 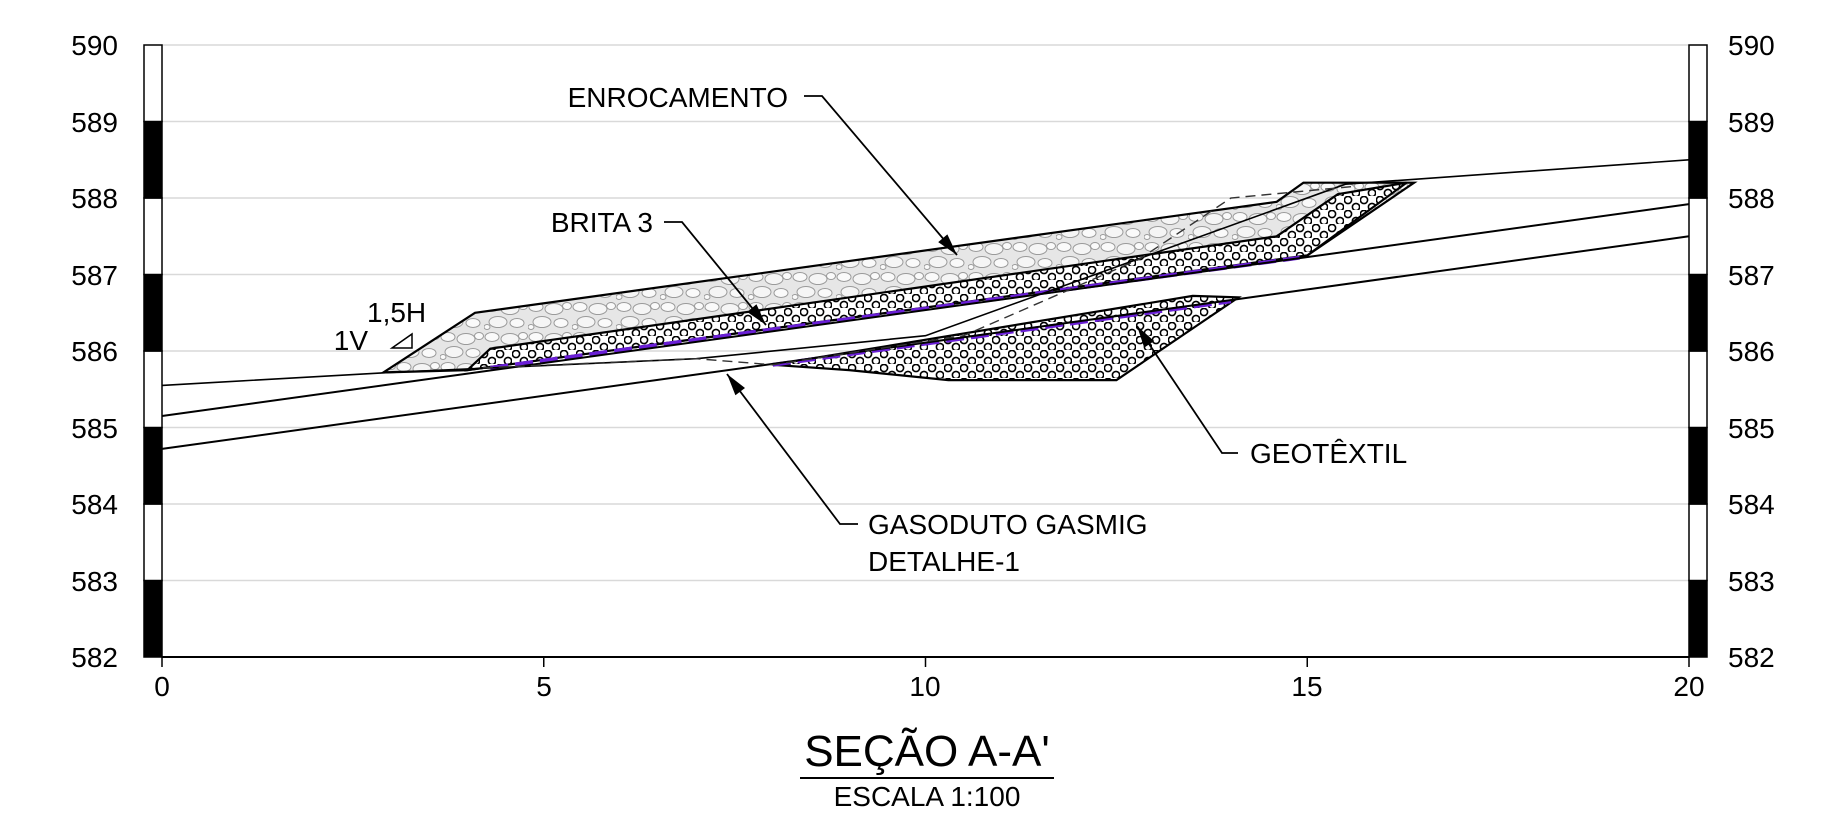 I want to click on y-tick-label-left: 589, so click(x=94, y=122).